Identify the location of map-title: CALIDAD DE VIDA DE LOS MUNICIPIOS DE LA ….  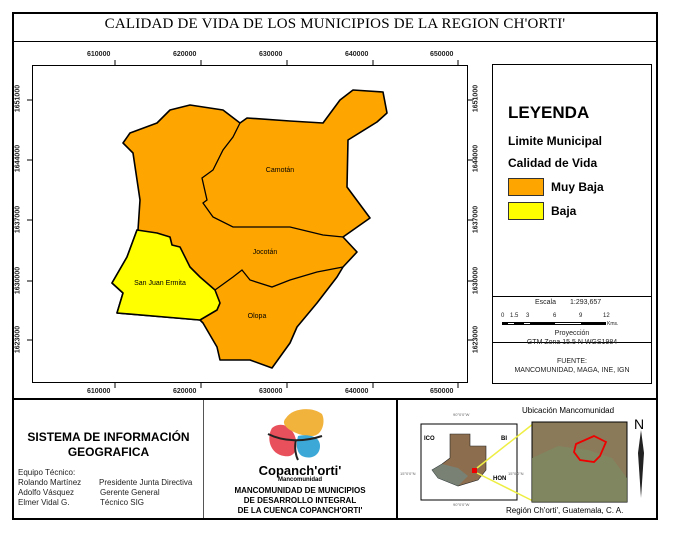
(335, 24).